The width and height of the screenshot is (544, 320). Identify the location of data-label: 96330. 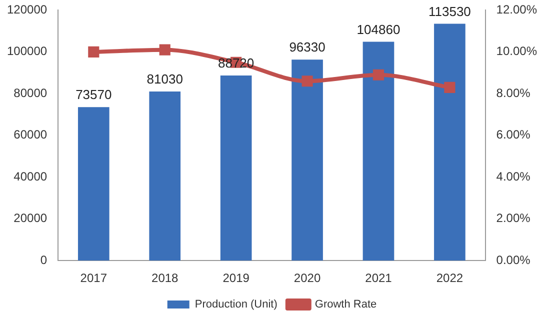
(307, 47).